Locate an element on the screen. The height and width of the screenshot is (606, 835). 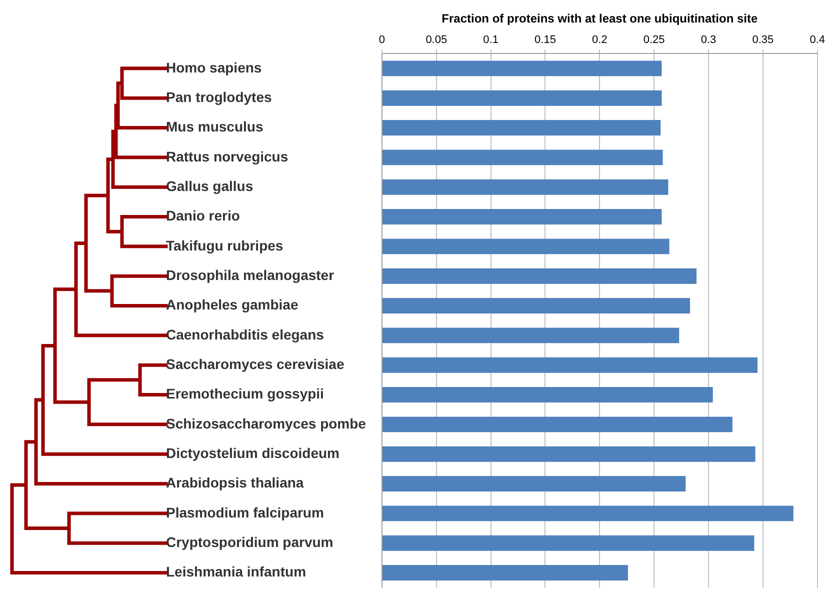
y-tick-label: Homo sapiens is located at coordinates (214, 67).